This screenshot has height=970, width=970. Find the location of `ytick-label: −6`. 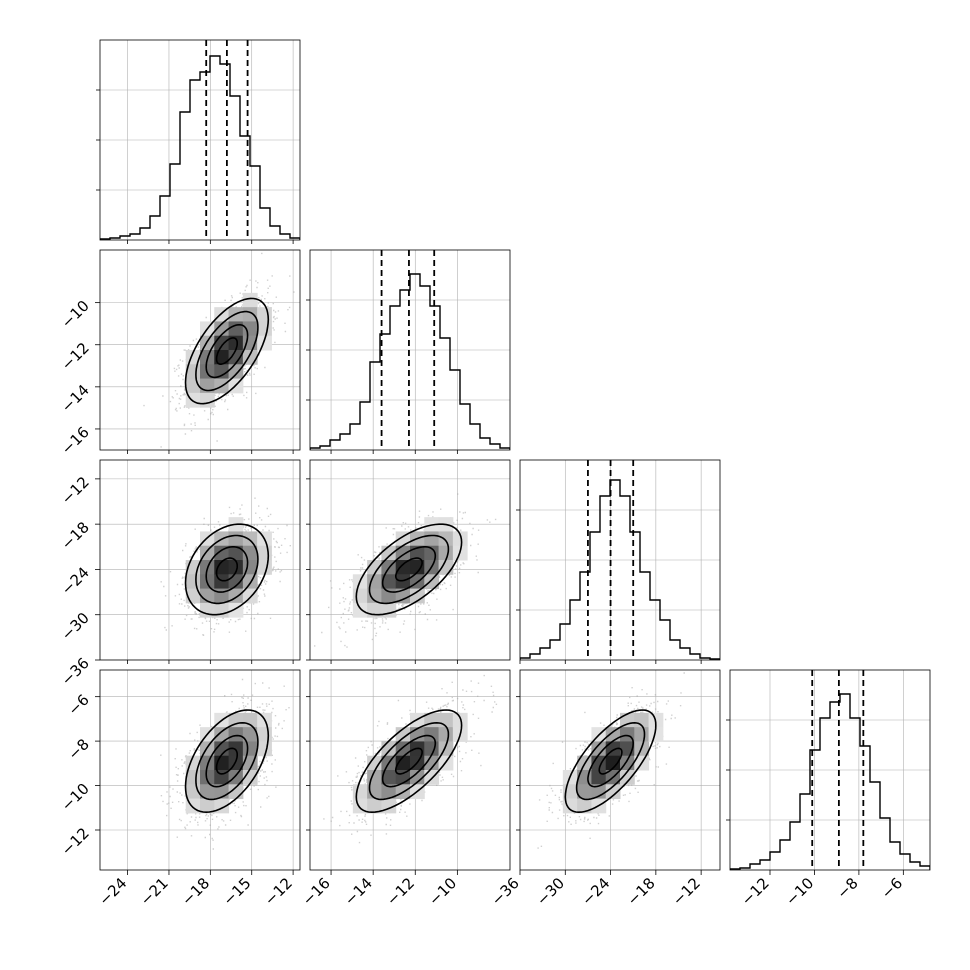

ytick-label: −6 is located at coordinates (78, 705).